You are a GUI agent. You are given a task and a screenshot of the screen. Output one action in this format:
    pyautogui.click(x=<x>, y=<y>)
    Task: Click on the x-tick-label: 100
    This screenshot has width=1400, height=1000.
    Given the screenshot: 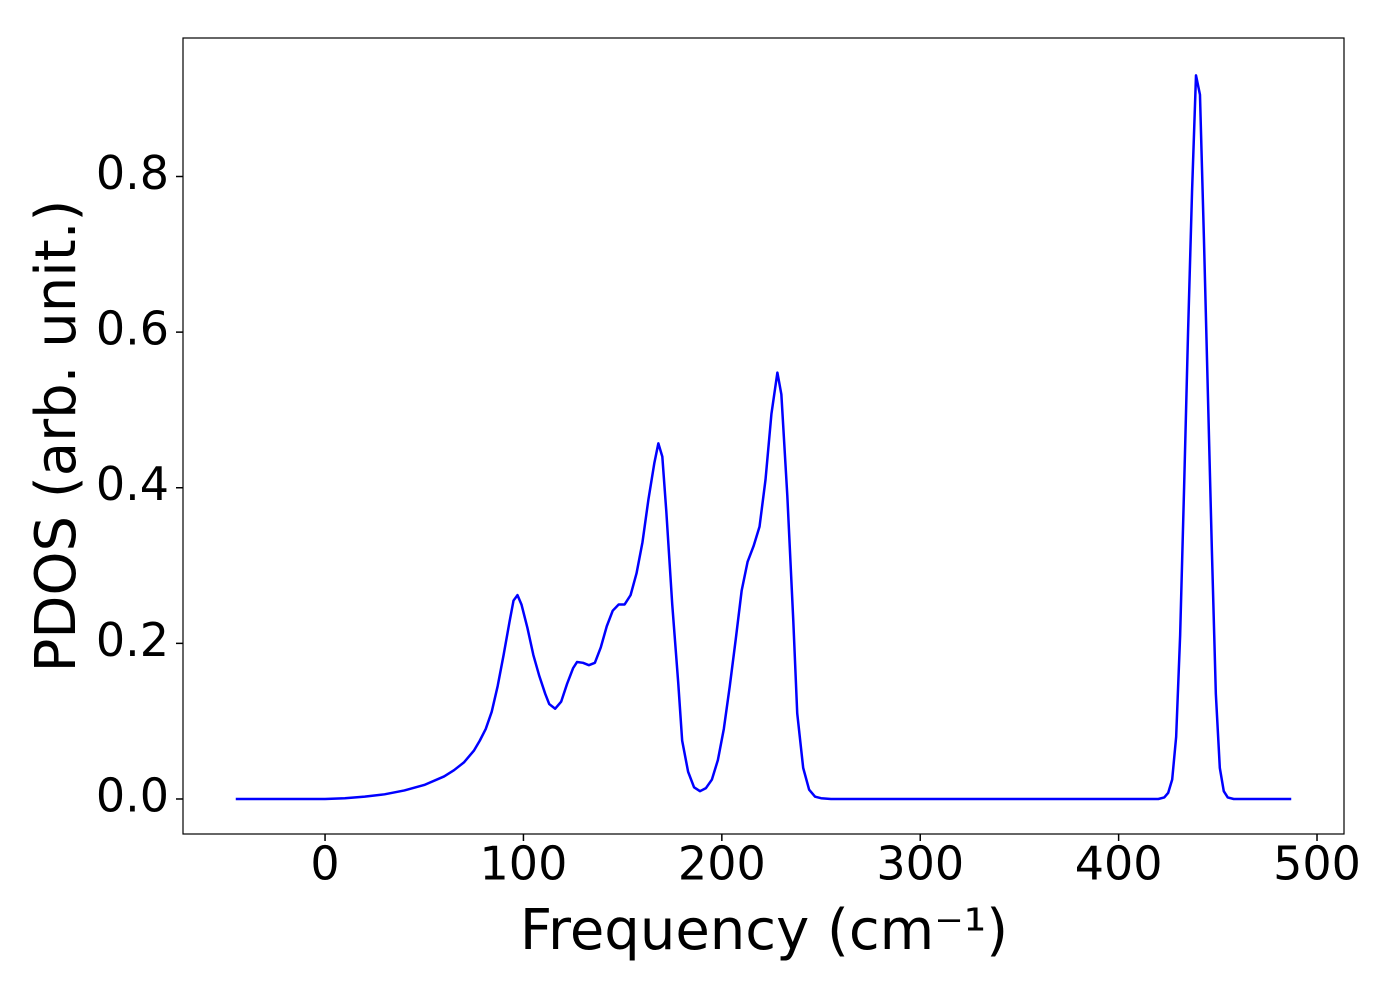 What is the action you would take?
    pyautogui.click(x=524, y=864)
    